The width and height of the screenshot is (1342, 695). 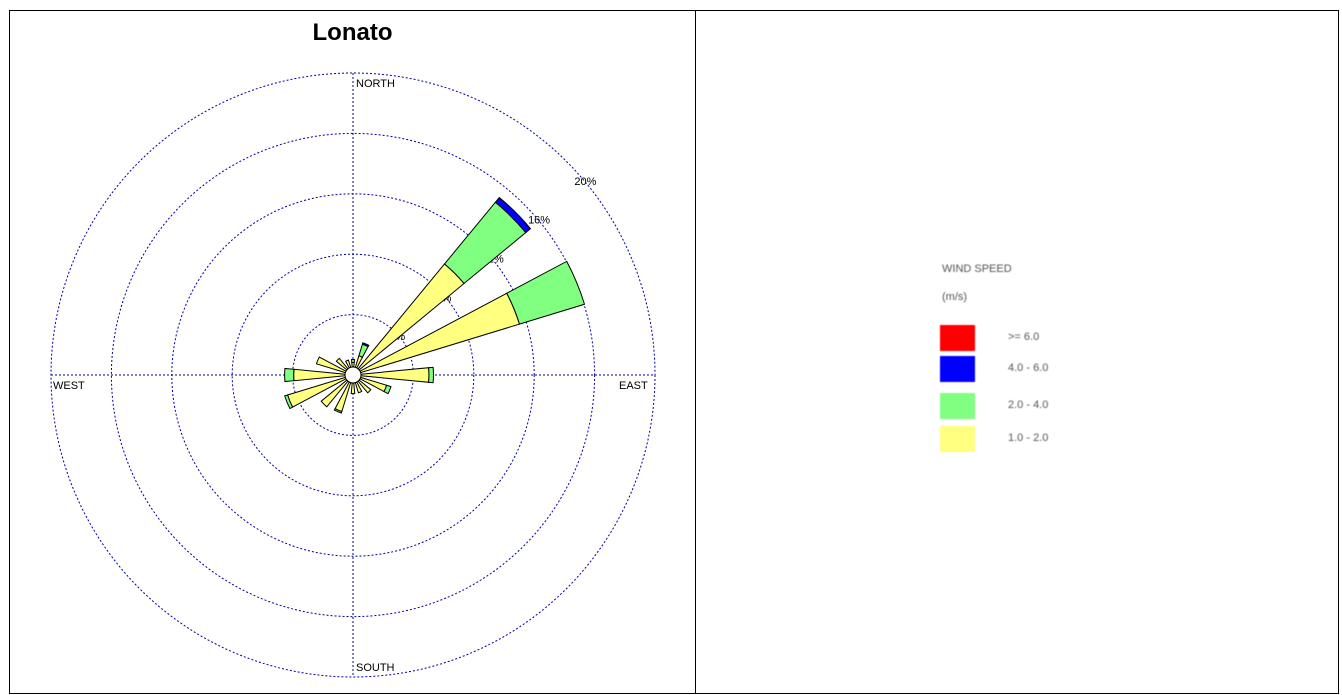 What do you see at coordinates (375, 668) in the screenshot?
I see `direction-label-south: SOUTH` at bounding box center [375, 668].